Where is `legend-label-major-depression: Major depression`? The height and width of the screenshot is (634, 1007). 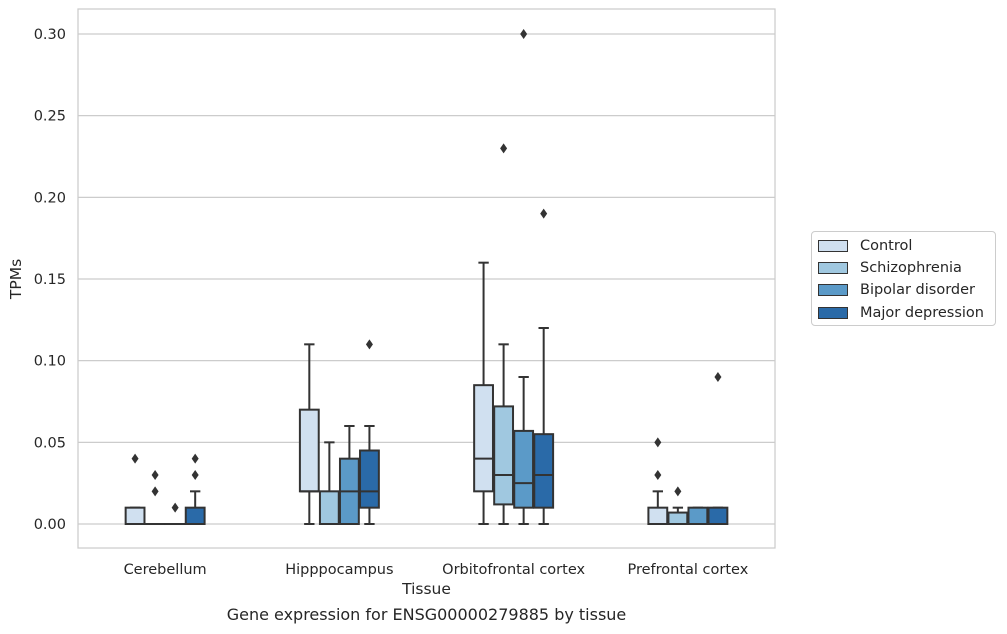 legend-label-major-depression: Major depression is located at coordinates (922, 313).